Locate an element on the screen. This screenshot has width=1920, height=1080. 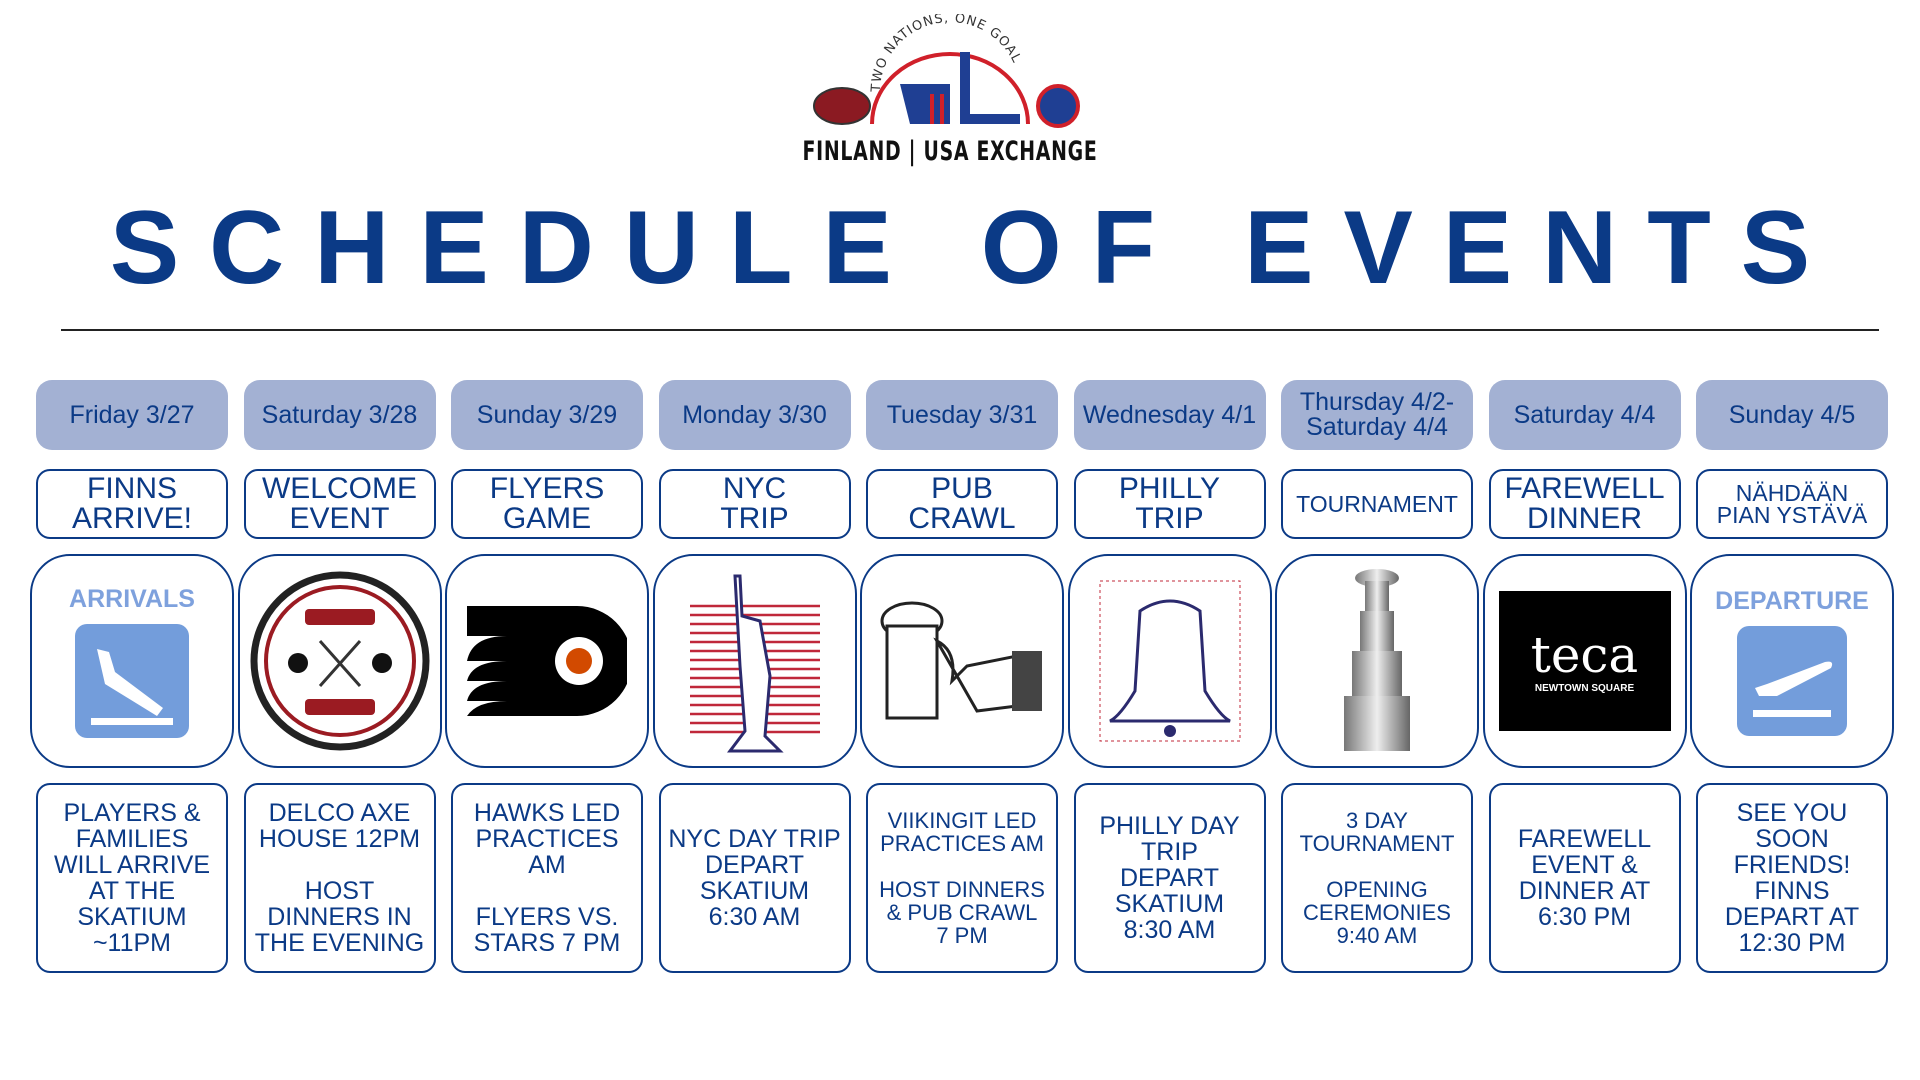
date-header: Sunday 4/5 is located at coordinates (1792, 415).